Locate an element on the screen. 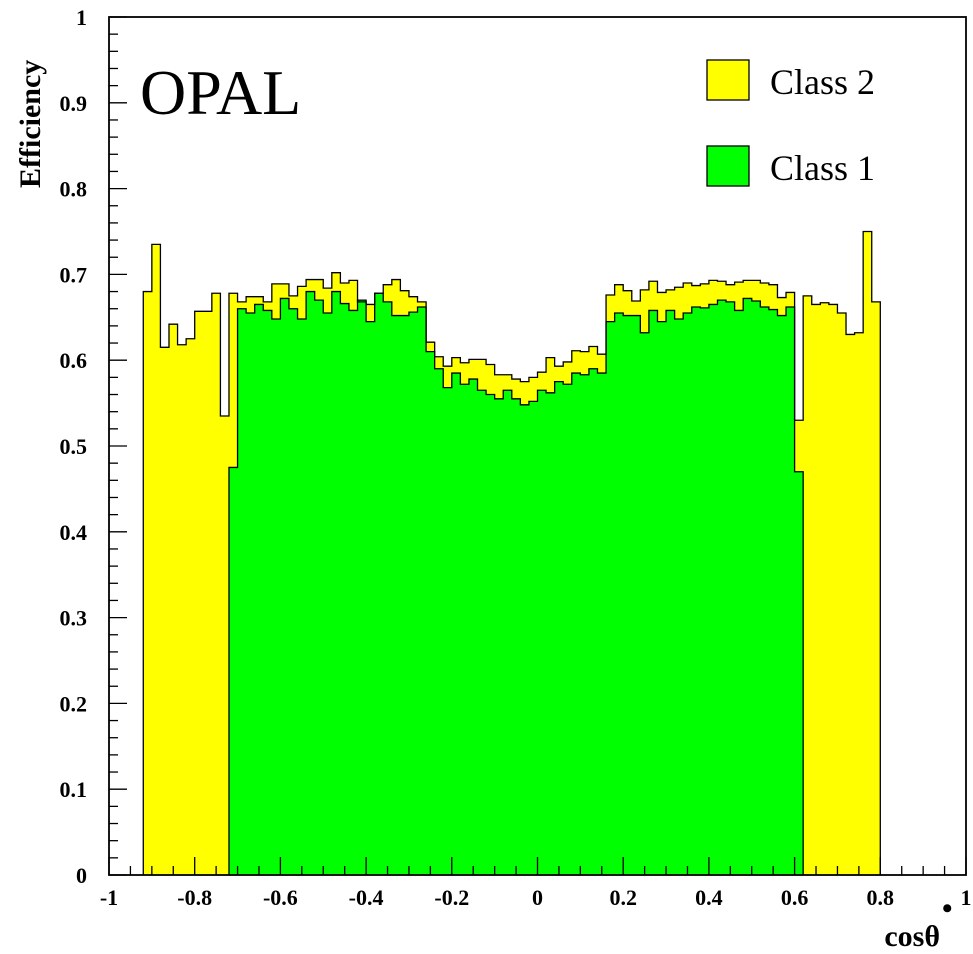 The width and height of the screenshot is (973, 954). x-tick-label: -0.6 is located at coordinates (280, 897).